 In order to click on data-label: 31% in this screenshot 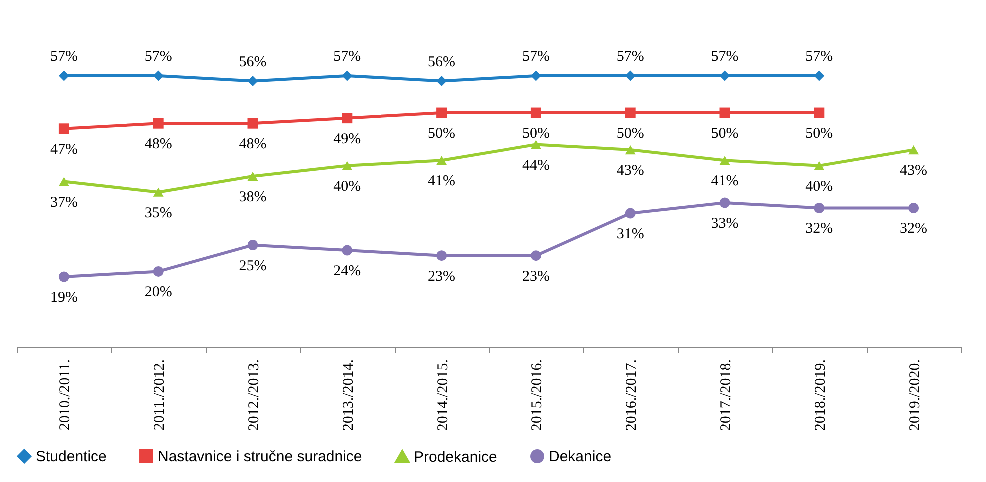, I will do `click(630, 234)`.